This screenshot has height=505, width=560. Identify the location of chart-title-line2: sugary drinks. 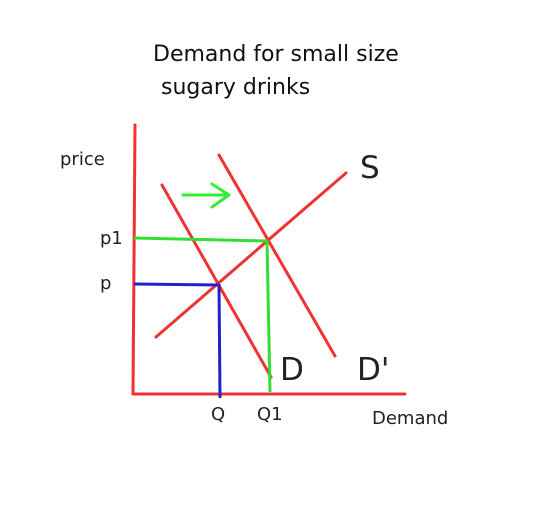
(236, 87).